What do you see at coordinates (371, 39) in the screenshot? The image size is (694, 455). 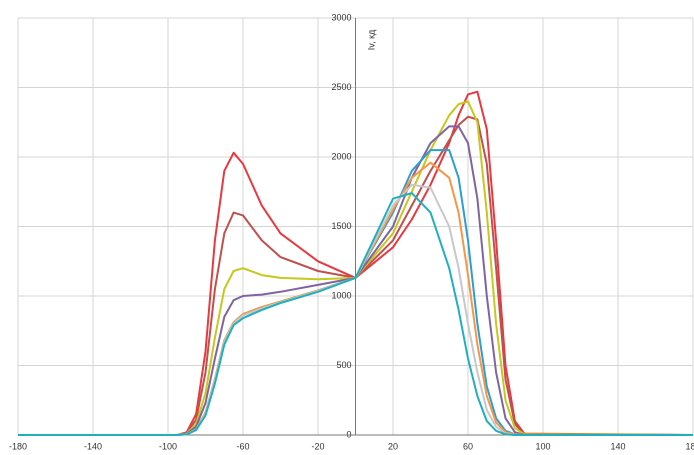 I see `y-axis-label: Iv, кд` at bounding box center [371, 39].